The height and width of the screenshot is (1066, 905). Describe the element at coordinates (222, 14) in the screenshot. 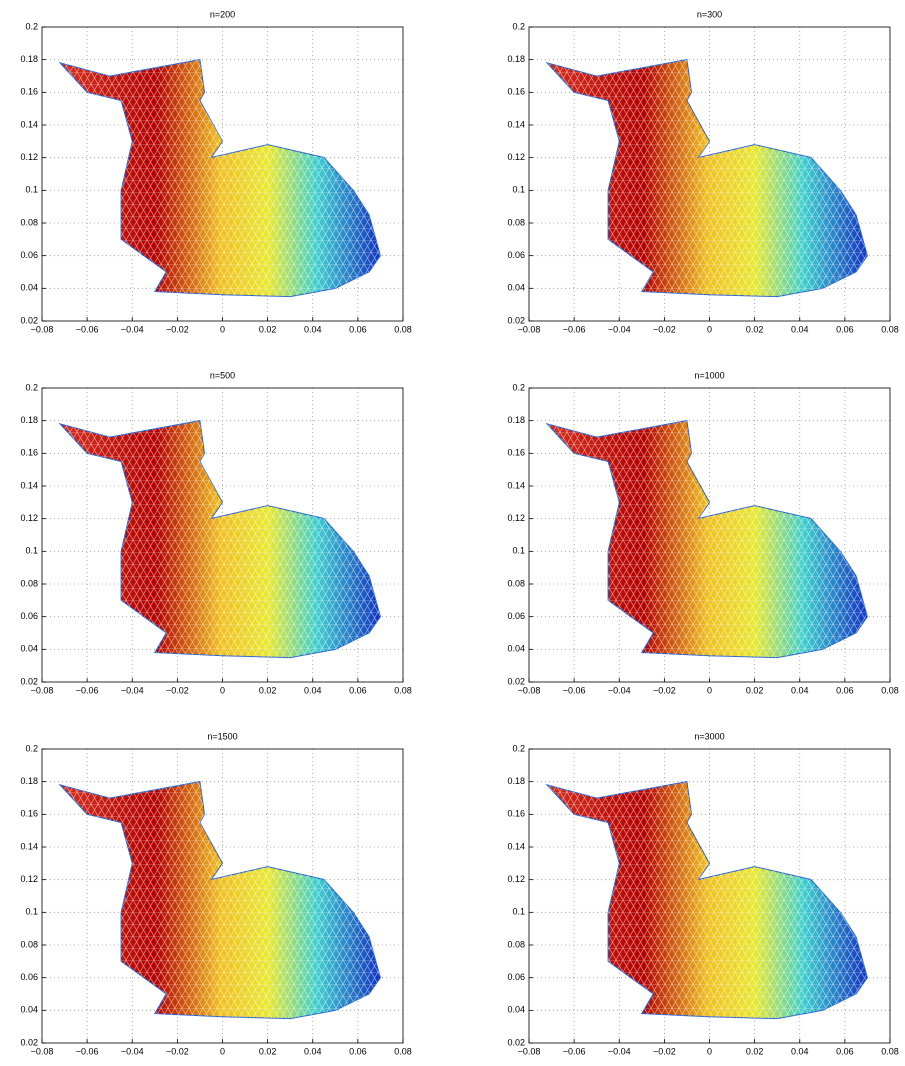

I see `chart-title: n=200` at that location.